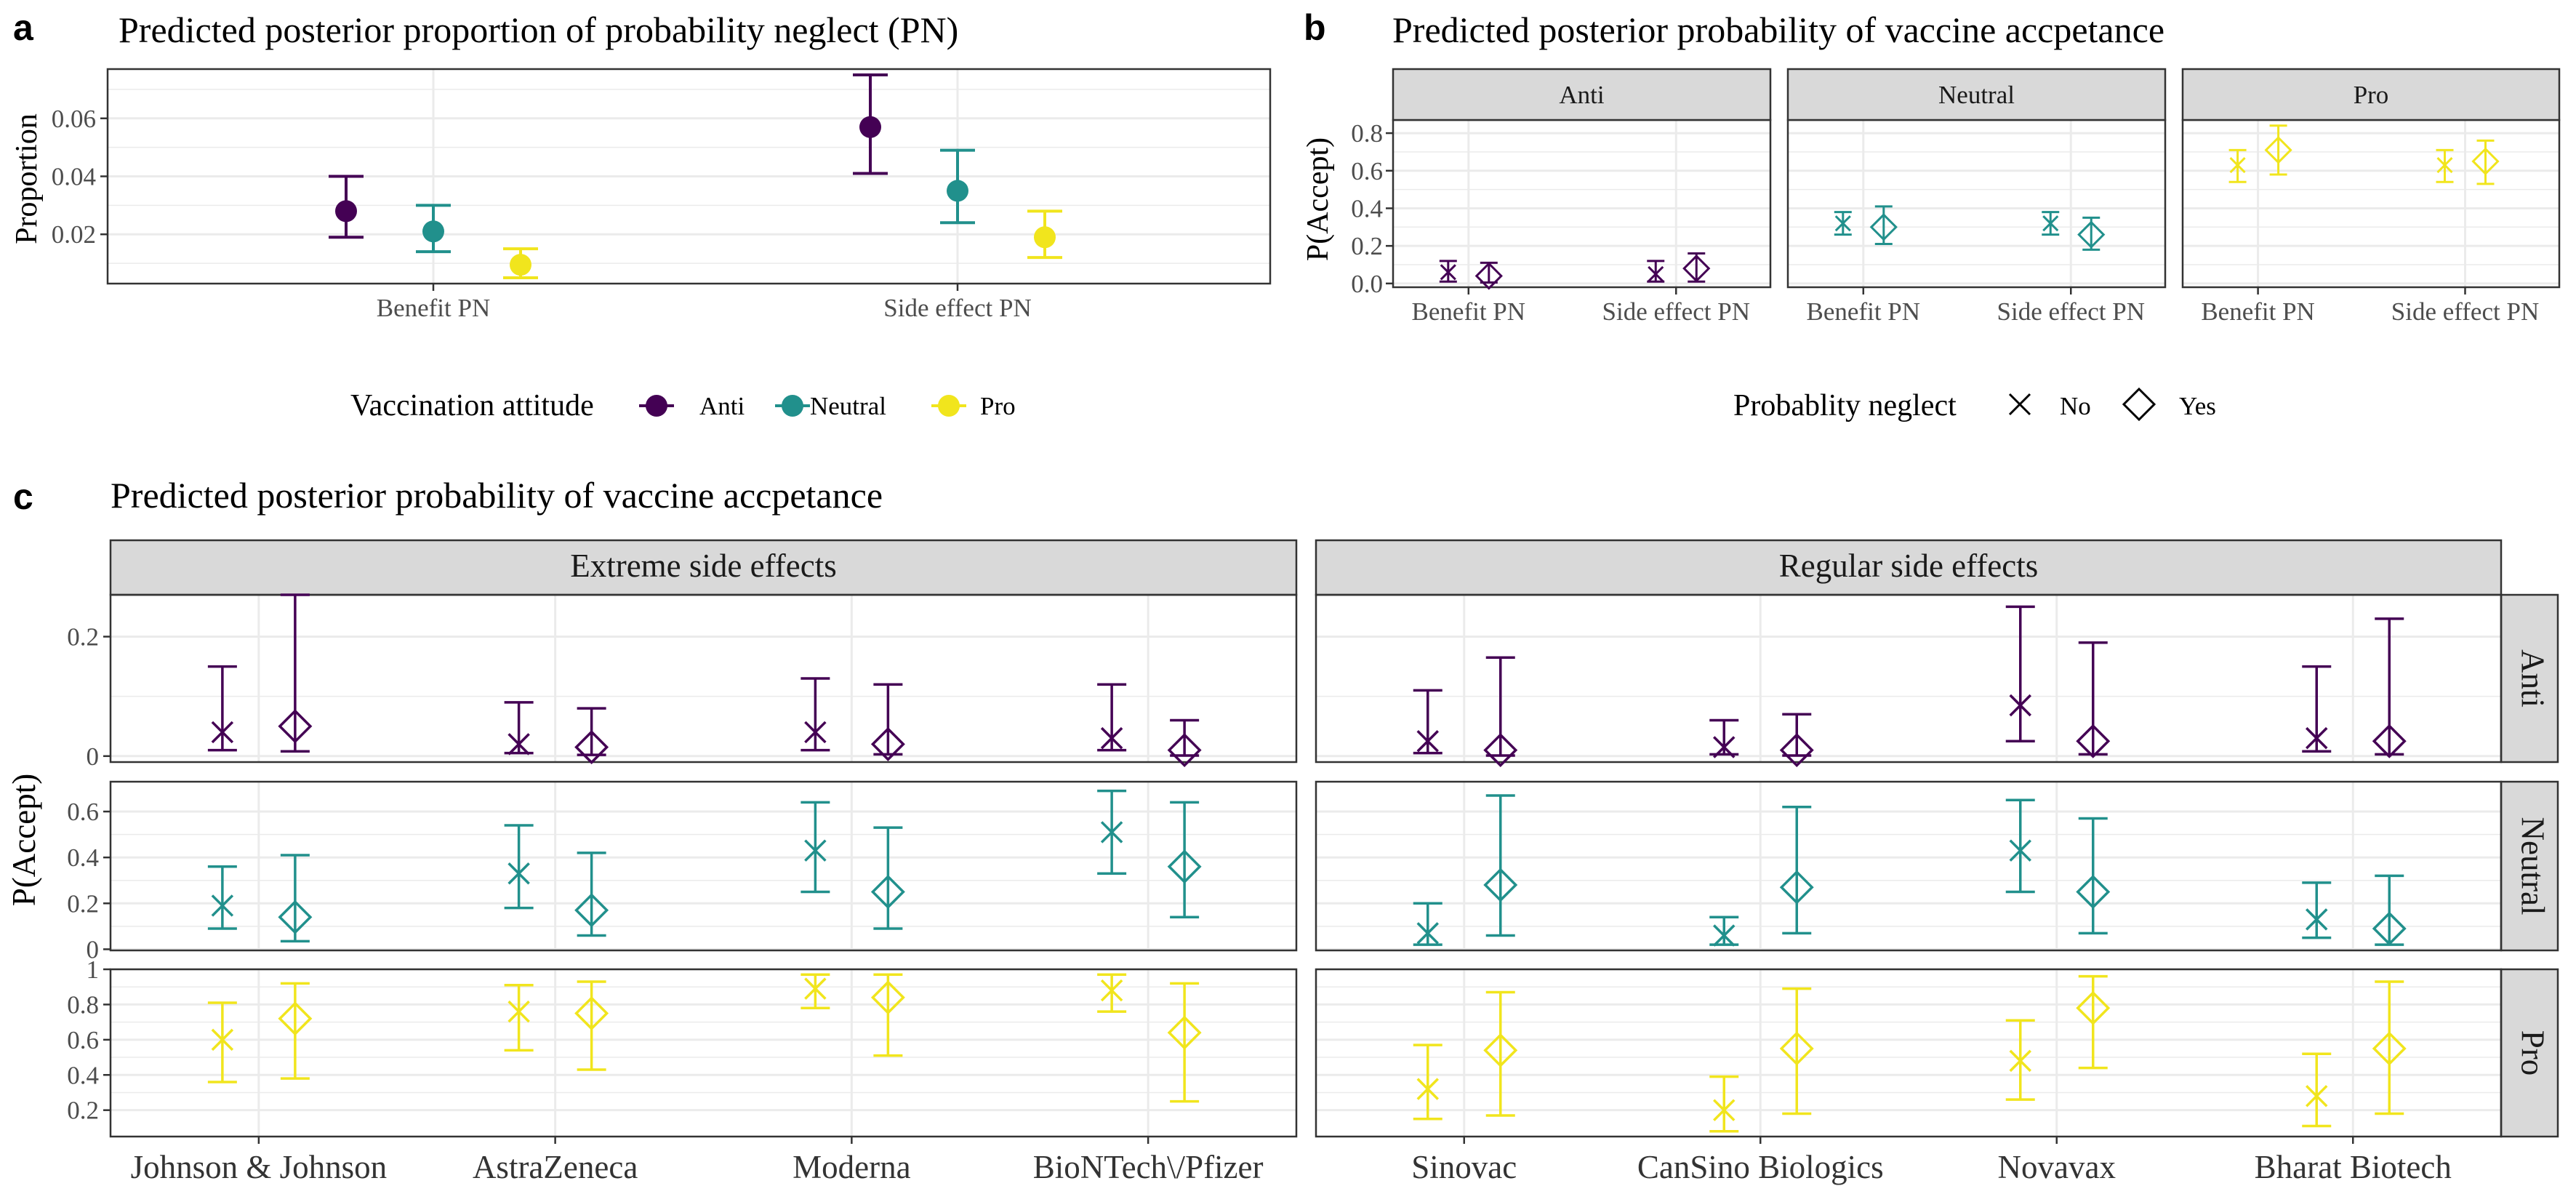 Image resolution: width=2576 pixels, height=1202 pixels. I want to click on panel-a-x-tick-label: Benefit PN, so click(434, 308).